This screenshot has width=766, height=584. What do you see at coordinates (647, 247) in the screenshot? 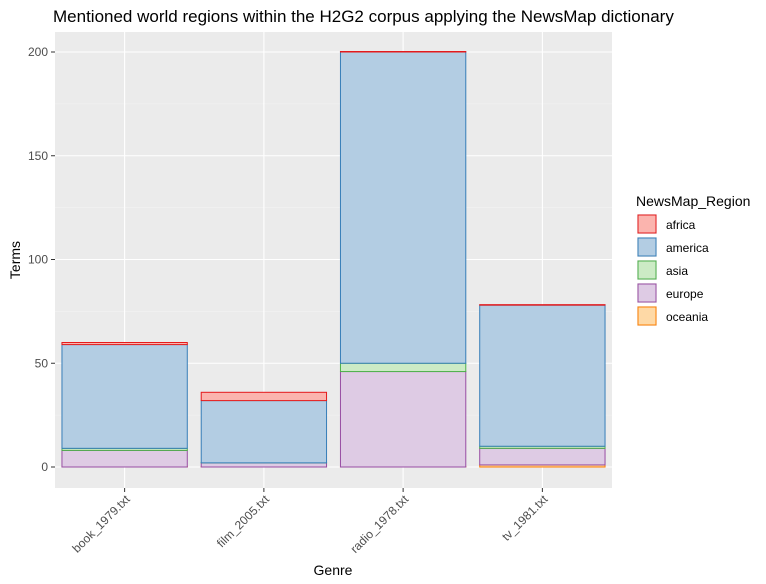
I see `legend-swatch-america` at bounding box center [647, 247].